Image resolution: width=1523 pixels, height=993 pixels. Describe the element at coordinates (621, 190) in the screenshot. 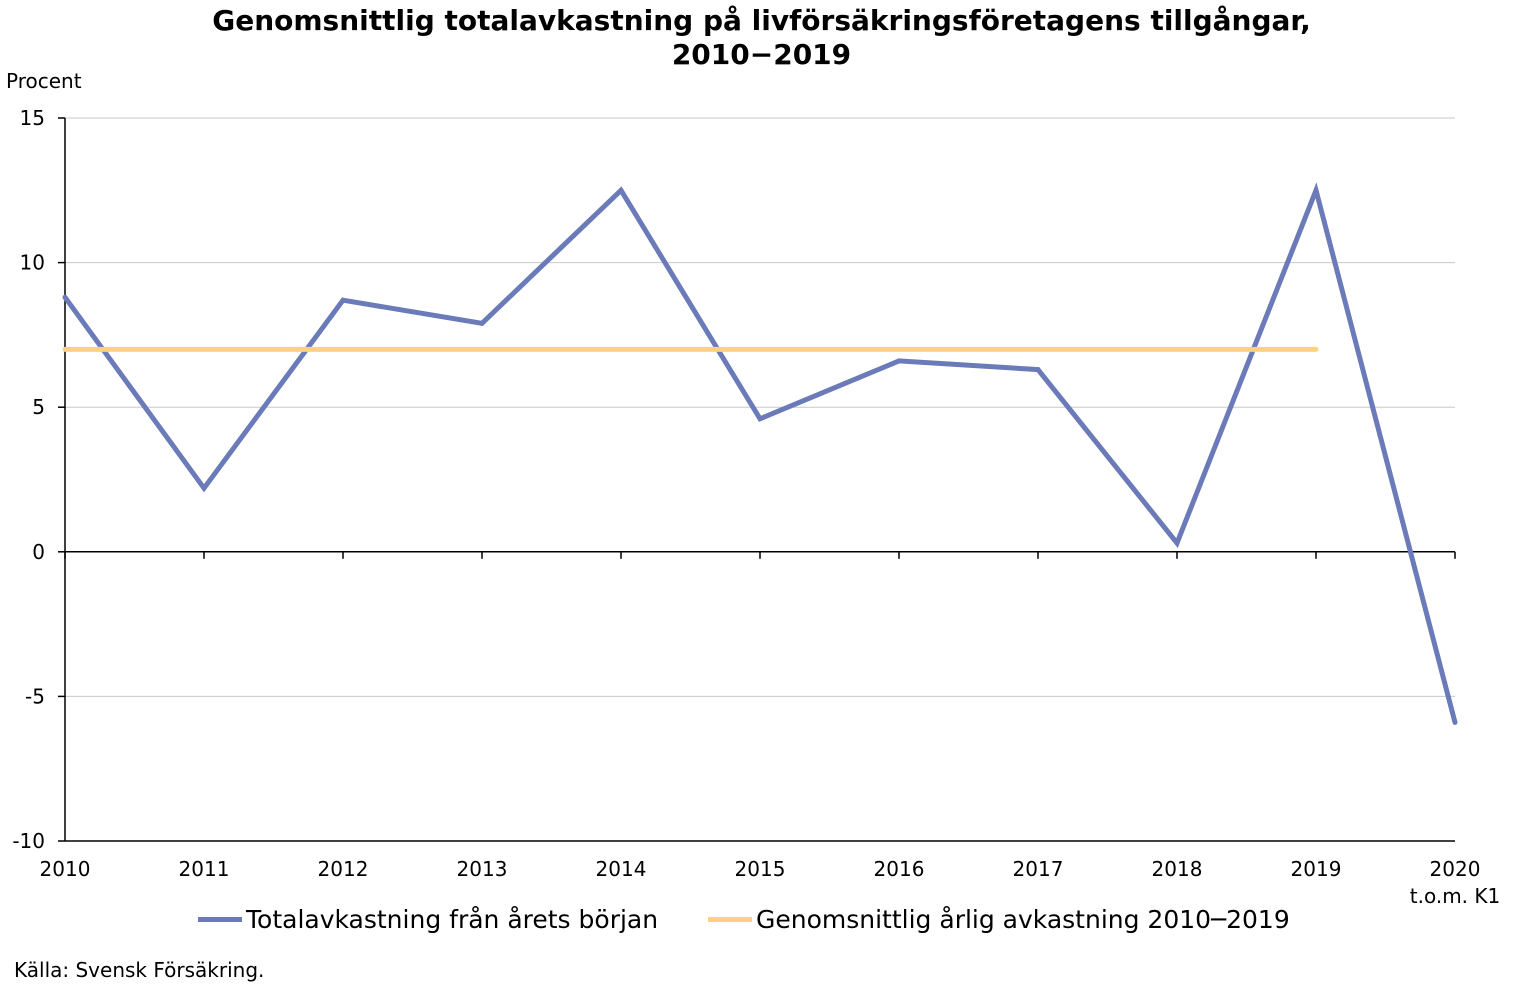

I see `data-point-s1-2014` at that location.